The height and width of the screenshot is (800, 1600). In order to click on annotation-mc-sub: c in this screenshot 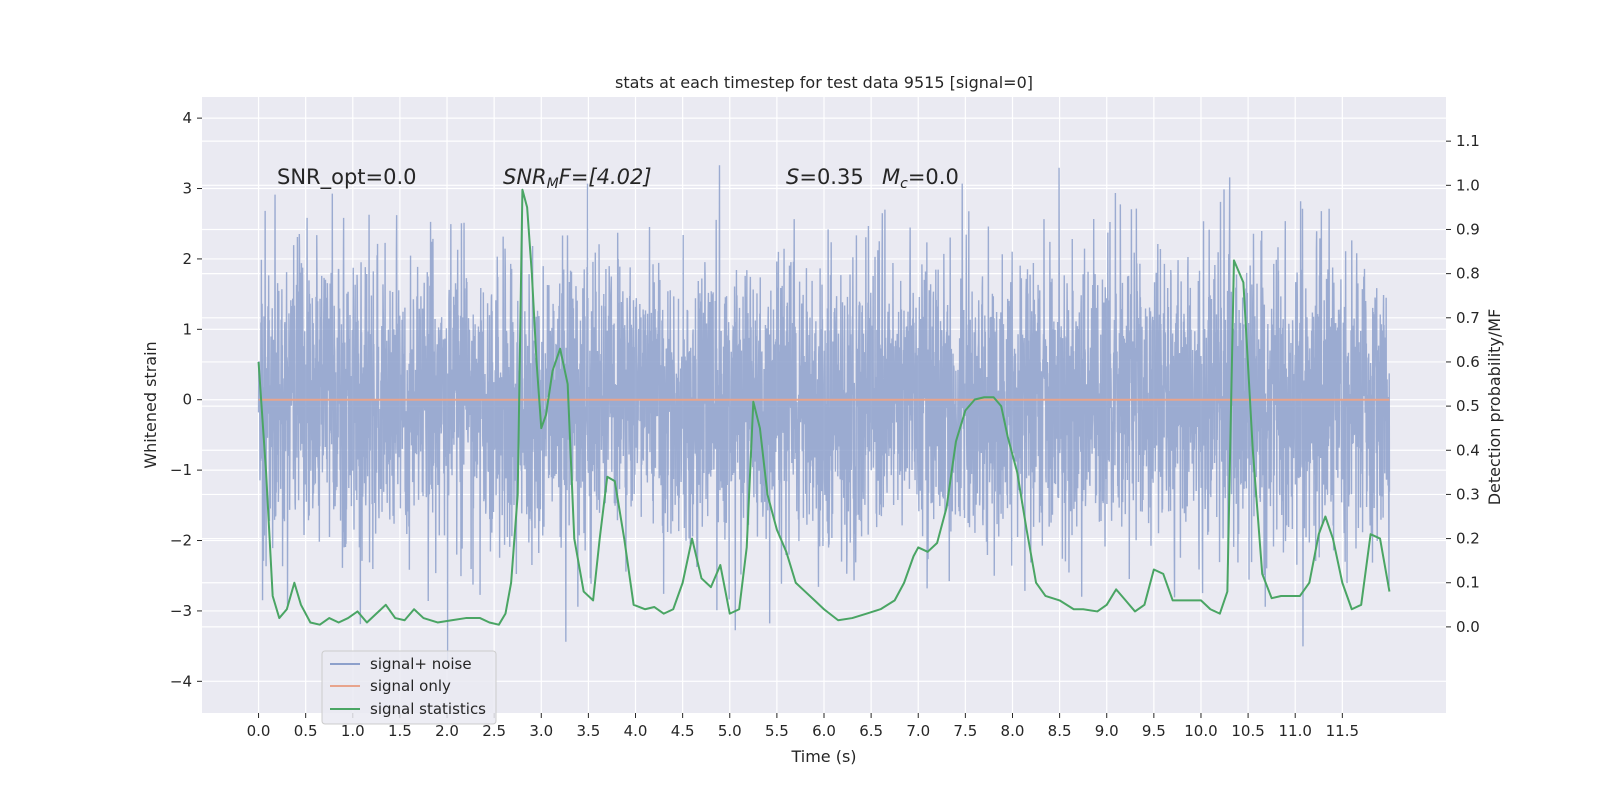, I will do `click(904, 184)`.